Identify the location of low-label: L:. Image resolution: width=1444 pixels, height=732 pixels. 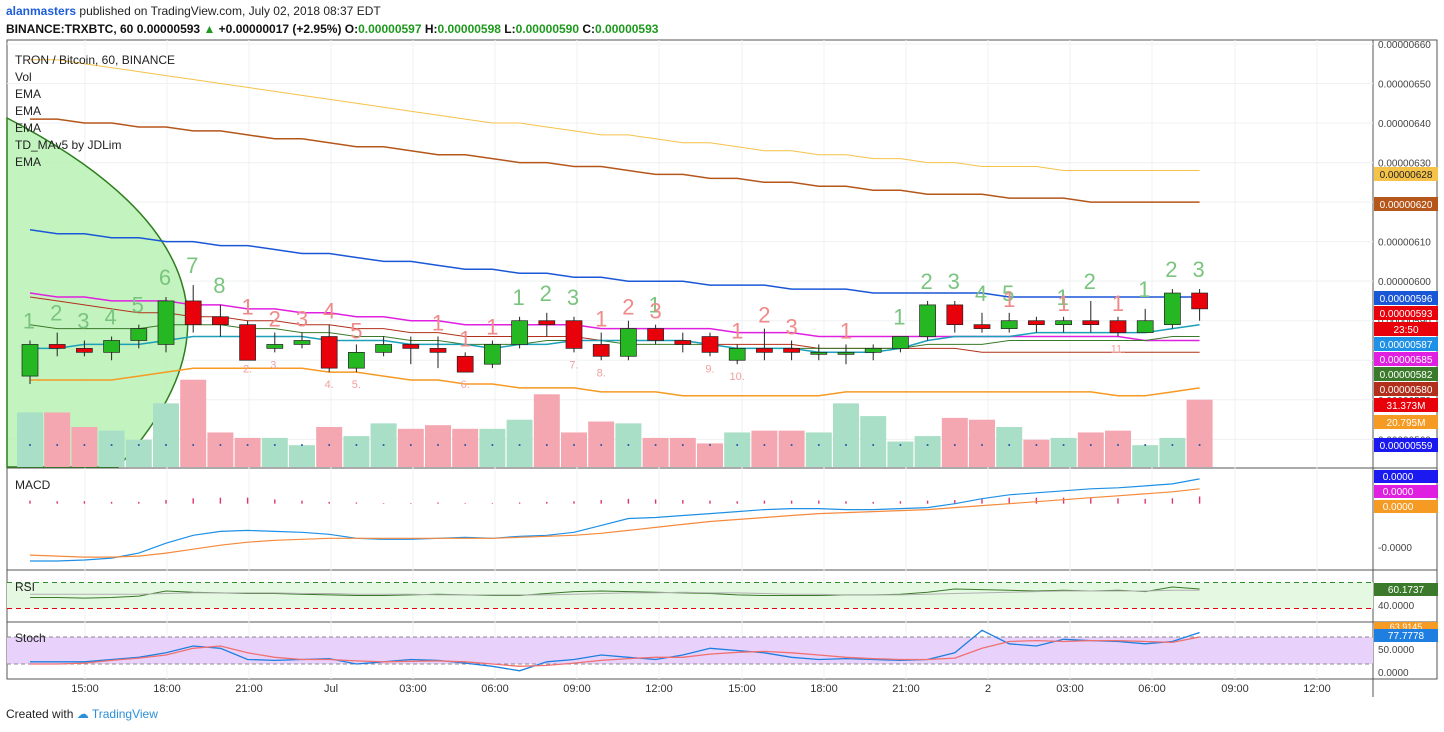
(510, 29).